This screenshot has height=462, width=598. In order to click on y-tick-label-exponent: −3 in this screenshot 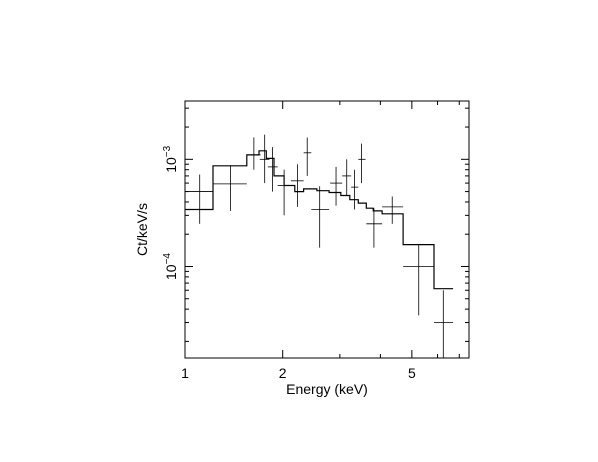, I will do `click(167, 151)`.